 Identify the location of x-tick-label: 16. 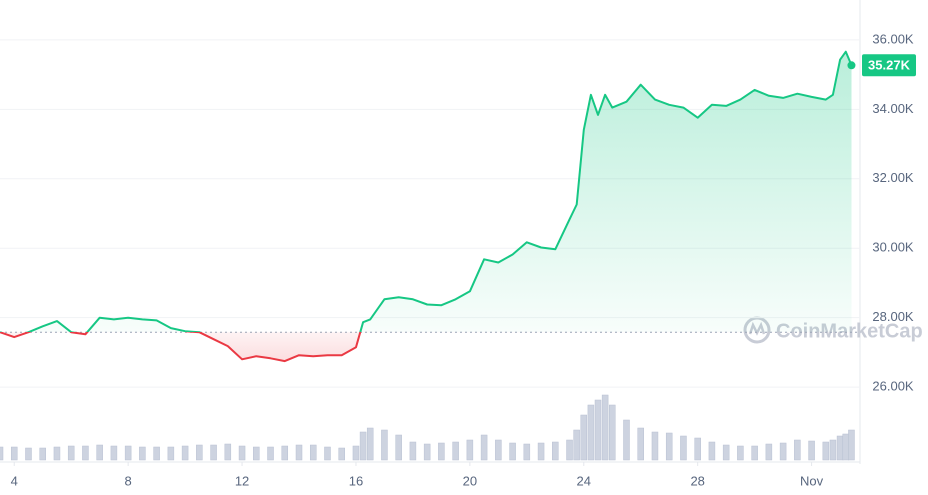
(356, 480).